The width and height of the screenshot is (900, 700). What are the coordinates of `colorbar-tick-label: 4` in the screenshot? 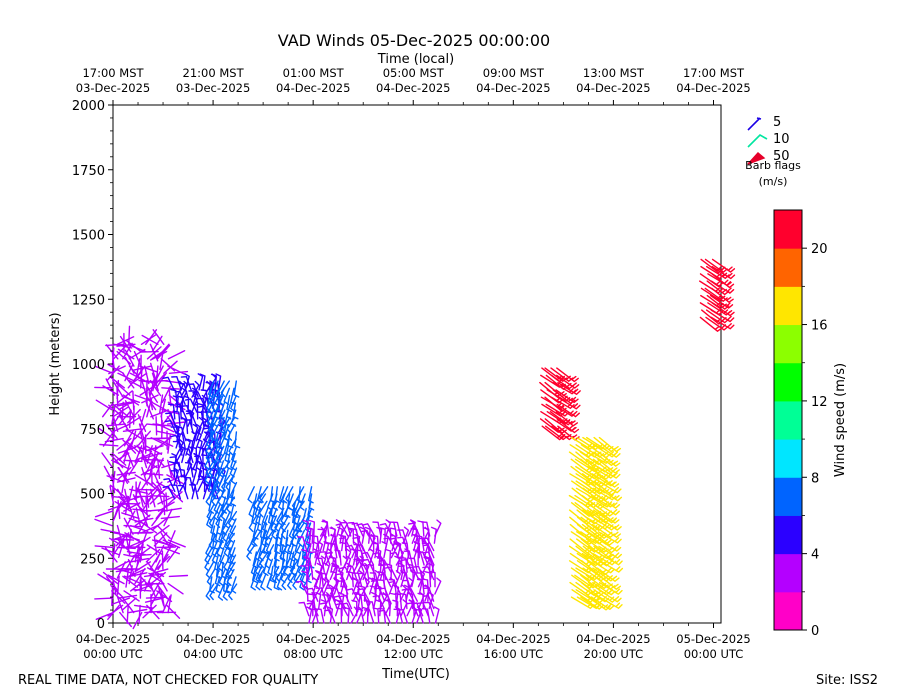 It's located at (815, 555).